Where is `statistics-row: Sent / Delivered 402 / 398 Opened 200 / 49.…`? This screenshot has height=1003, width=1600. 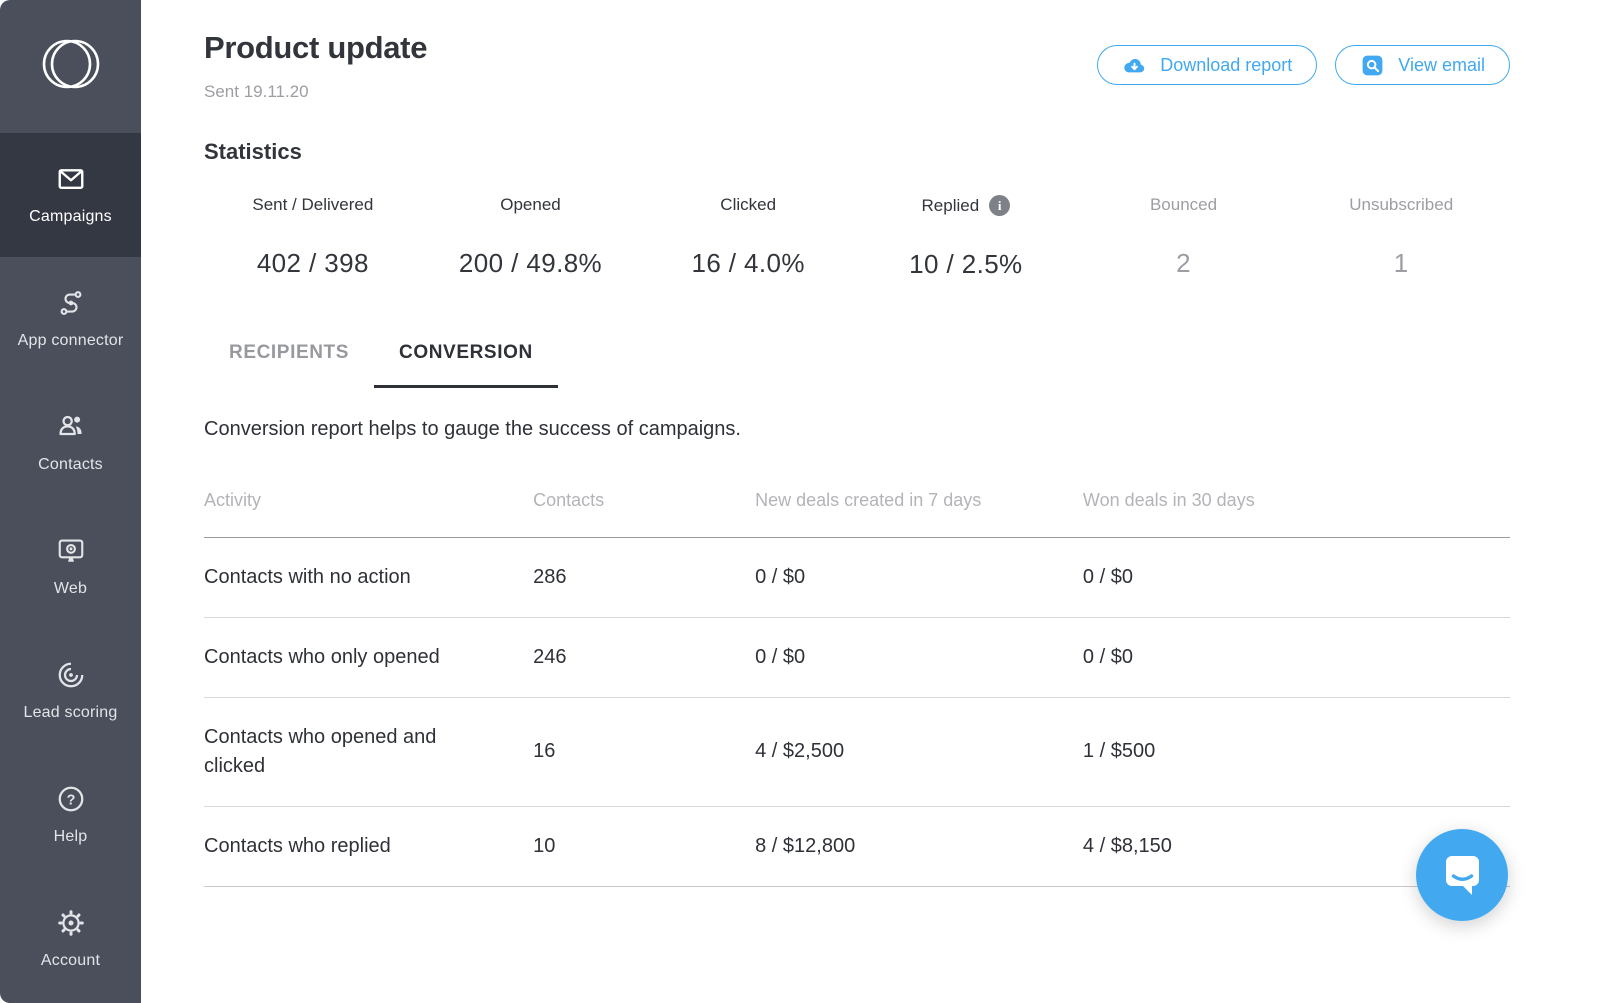
statistics-row: Sent / Delivered 402 / 398 Opened 200 / 49.… is located at coordinates (857, 237).